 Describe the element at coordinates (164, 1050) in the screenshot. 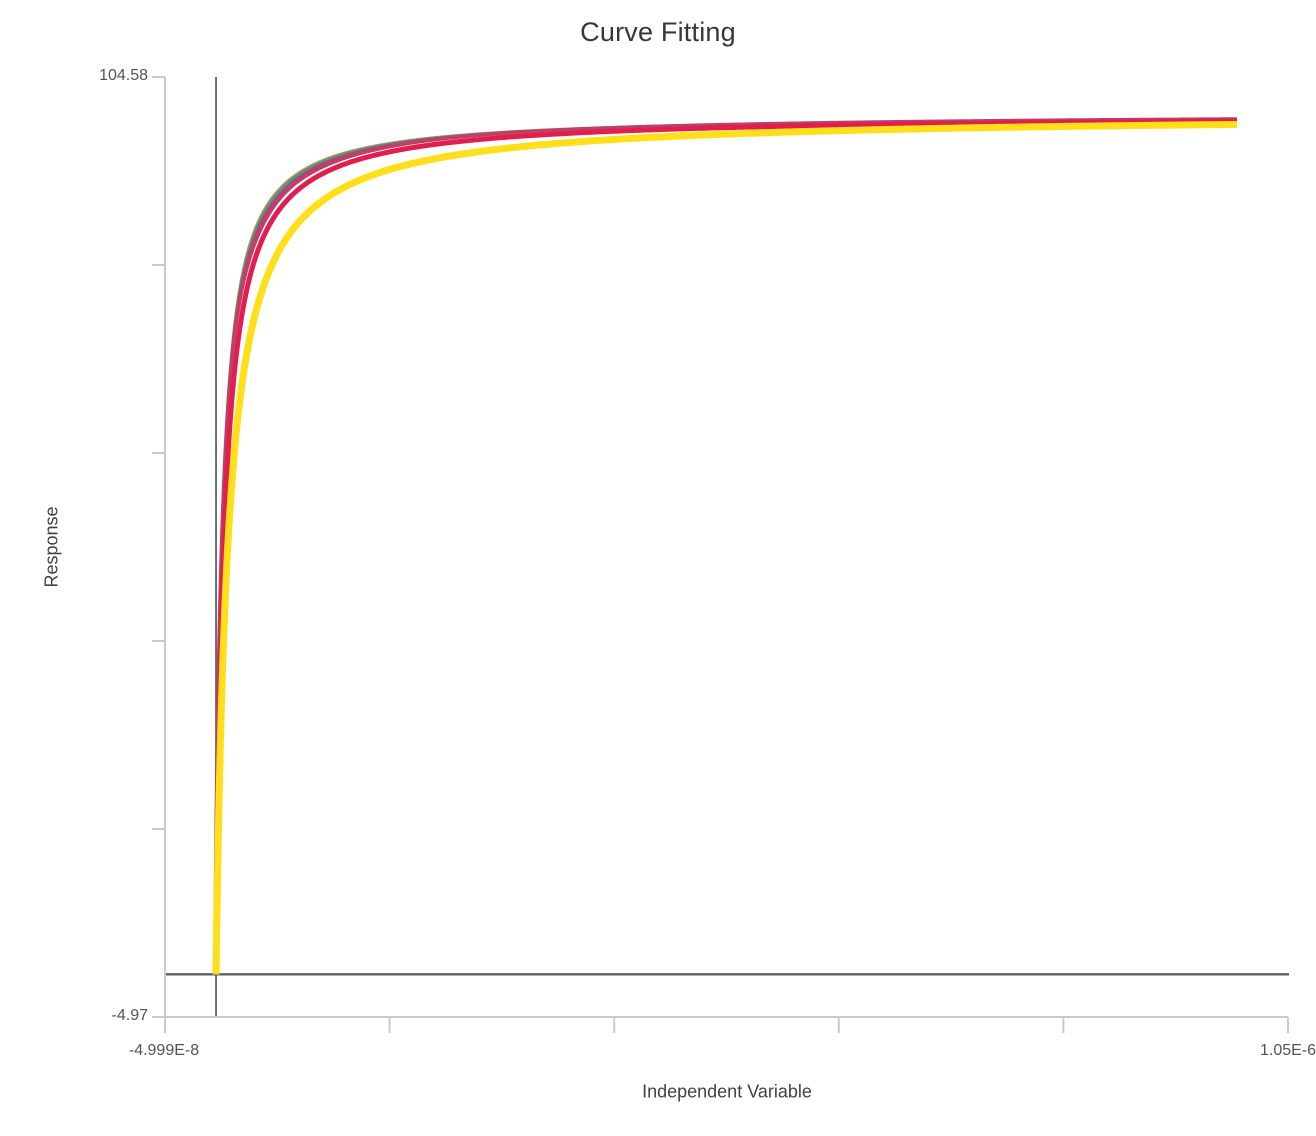

I see `x-axis-min-label: -4.999E-8` at that location.